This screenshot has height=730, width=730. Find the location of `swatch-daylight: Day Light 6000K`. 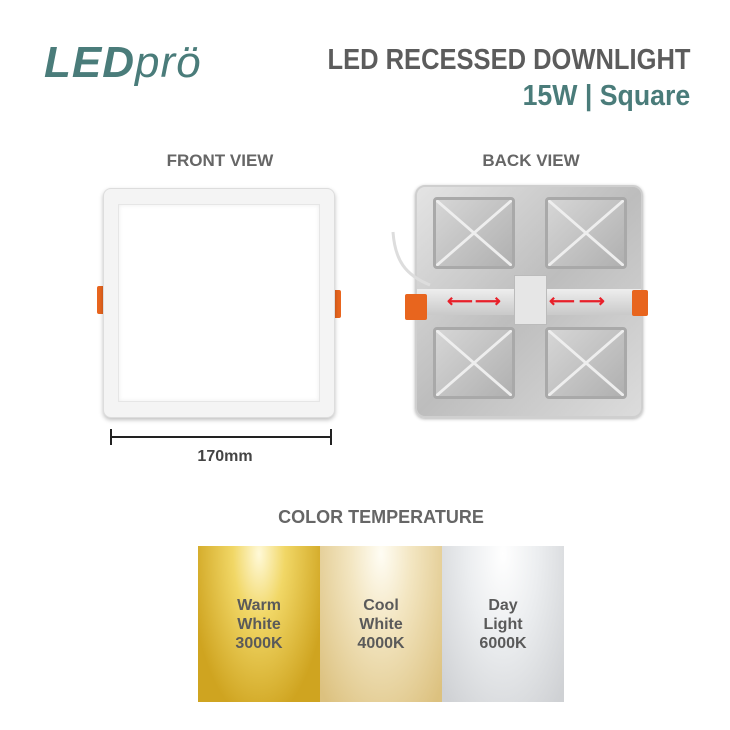

swatch-daylight: Day Light 6000K is located at coordinates (503, 624).